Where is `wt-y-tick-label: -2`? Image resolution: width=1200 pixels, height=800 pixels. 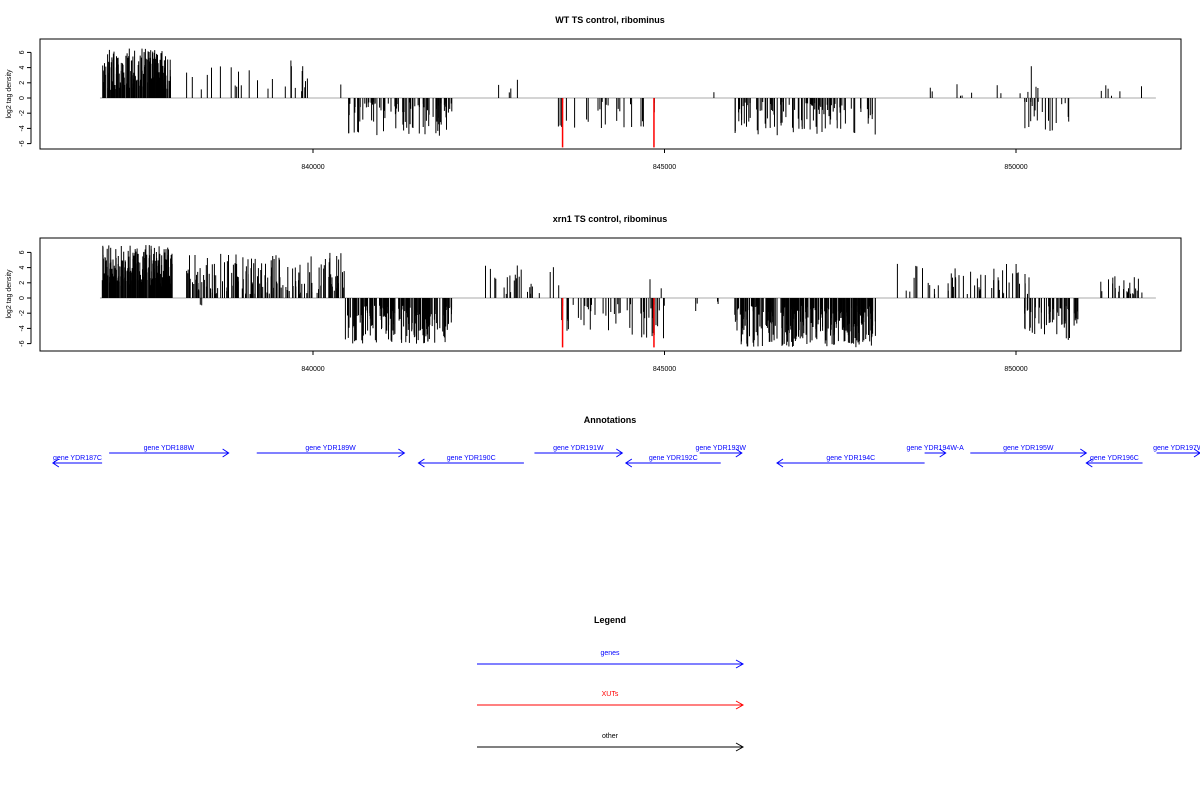
wt-y-tick-label: -2 is located at coordinates (22, 113).